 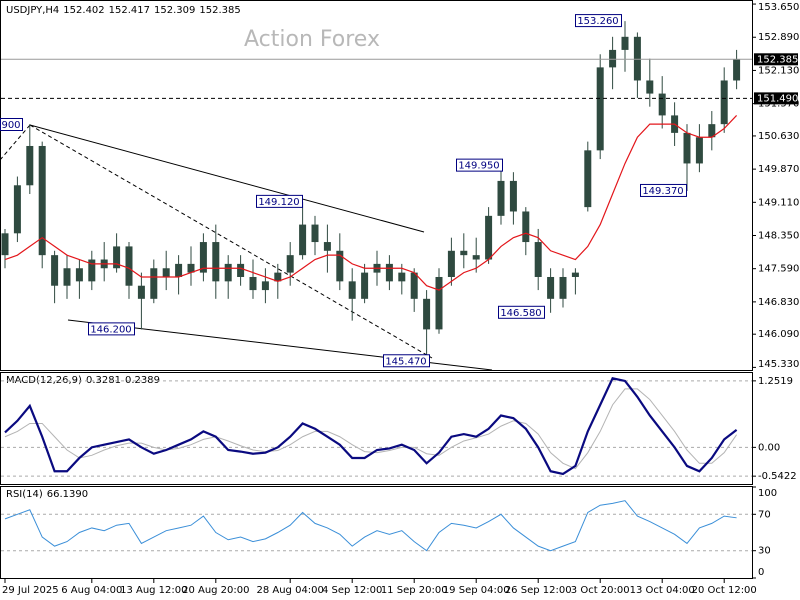 What do you see at coordinates (764, 514) in the screenshot?
I see `y-tick-label: 70` at bounding box center [764, 514].